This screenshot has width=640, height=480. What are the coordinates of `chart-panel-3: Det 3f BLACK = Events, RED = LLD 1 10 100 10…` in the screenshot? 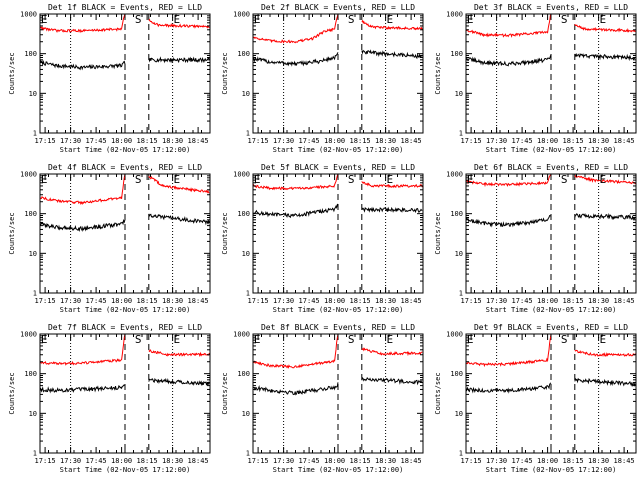 It's located at (535, 78).